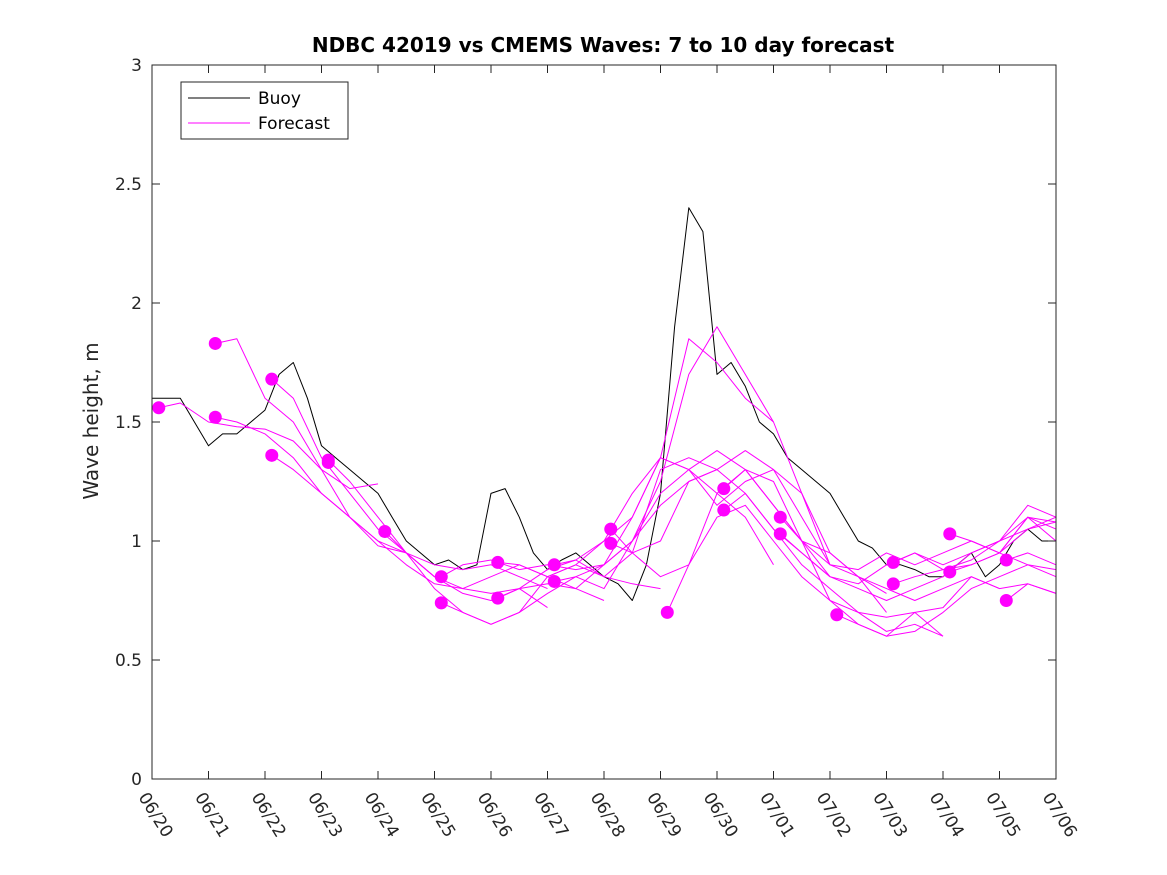 This screenshot has width=1167, height=875. What do you see at coordinates (136, 304) in the screenshot?
I see `y-tick-label: 2` at bounding box center [136, 304].